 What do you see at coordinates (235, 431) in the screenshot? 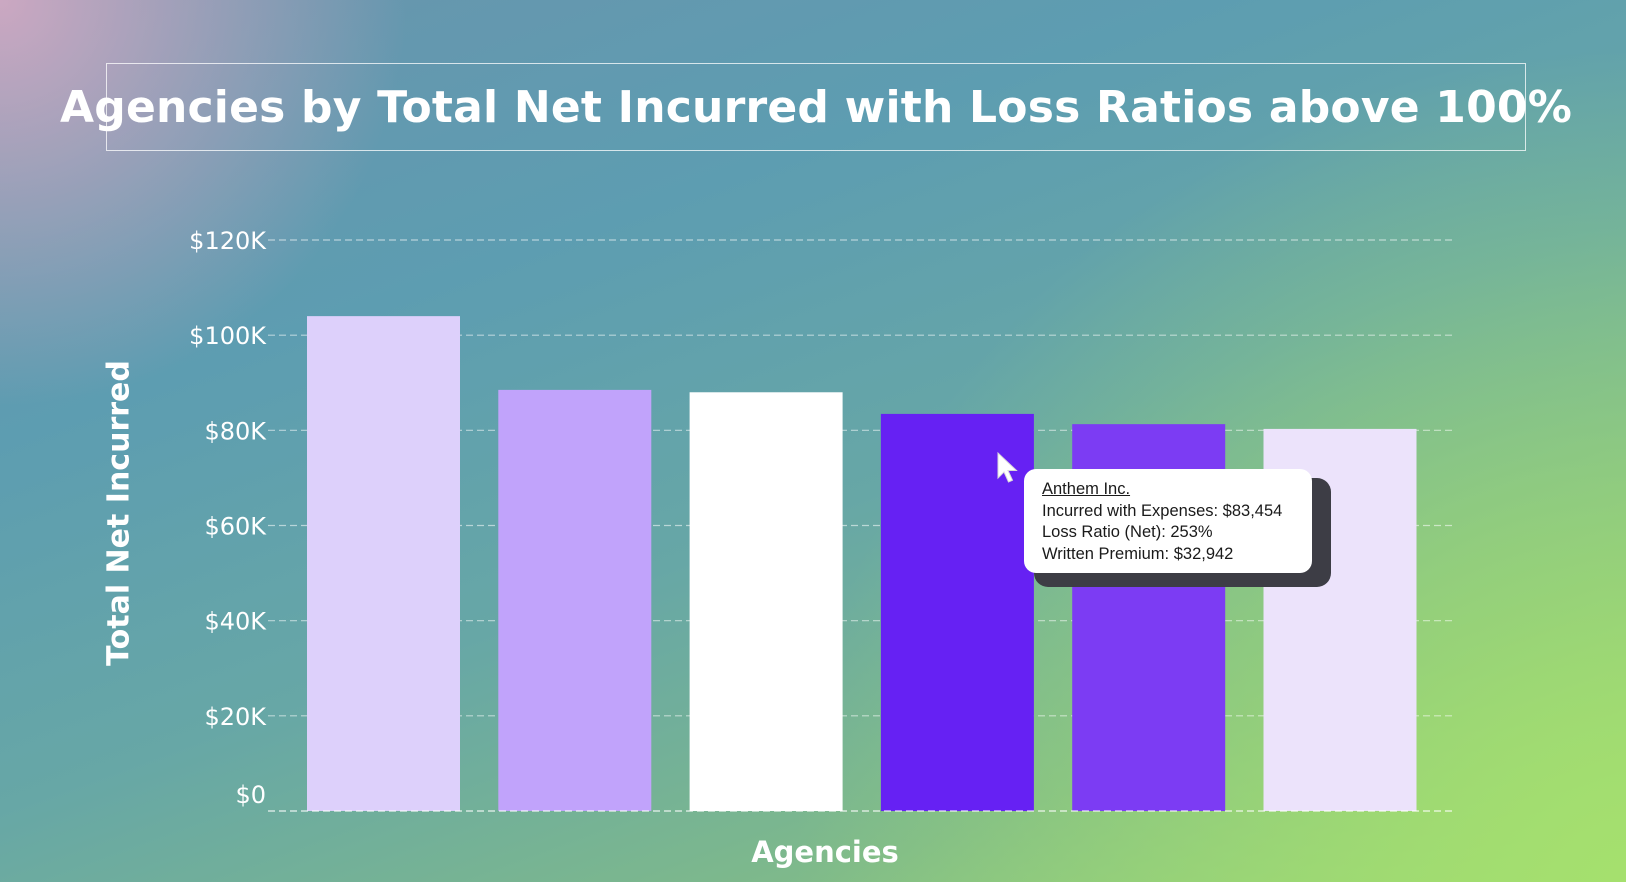
I see `y-tick-label: $80K` at bounding box center [235, 431].